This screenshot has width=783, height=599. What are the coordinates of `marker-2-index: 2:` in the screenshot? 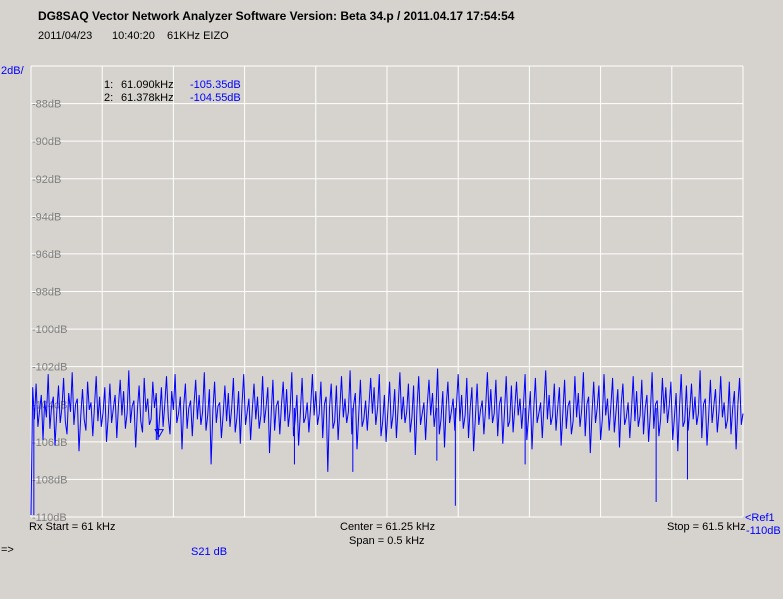 It's located at (109, 98).